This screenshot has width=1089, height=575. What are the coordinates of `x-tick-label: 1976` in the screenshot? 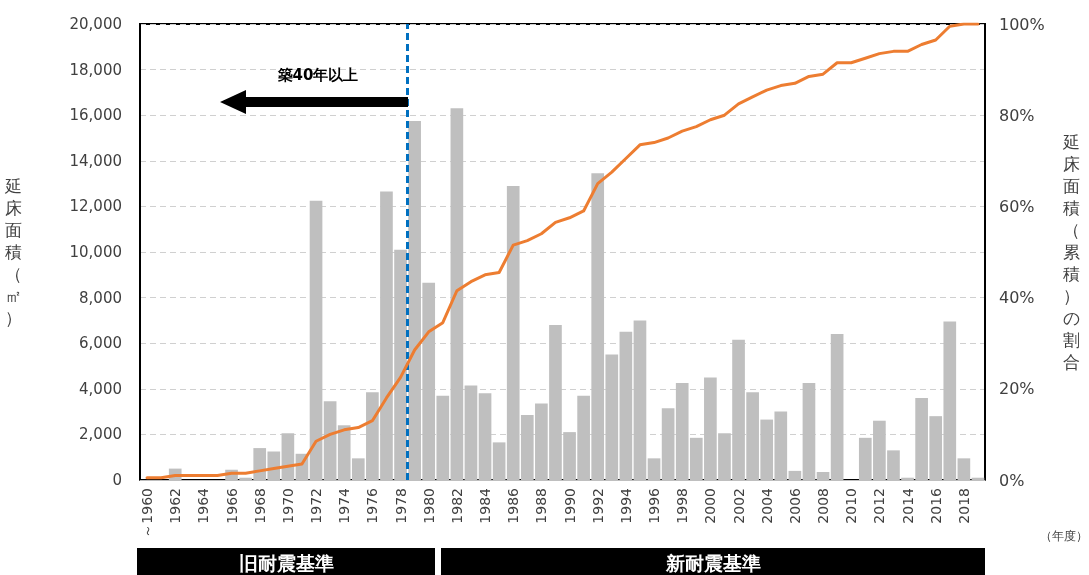 It's located at (372, 505).